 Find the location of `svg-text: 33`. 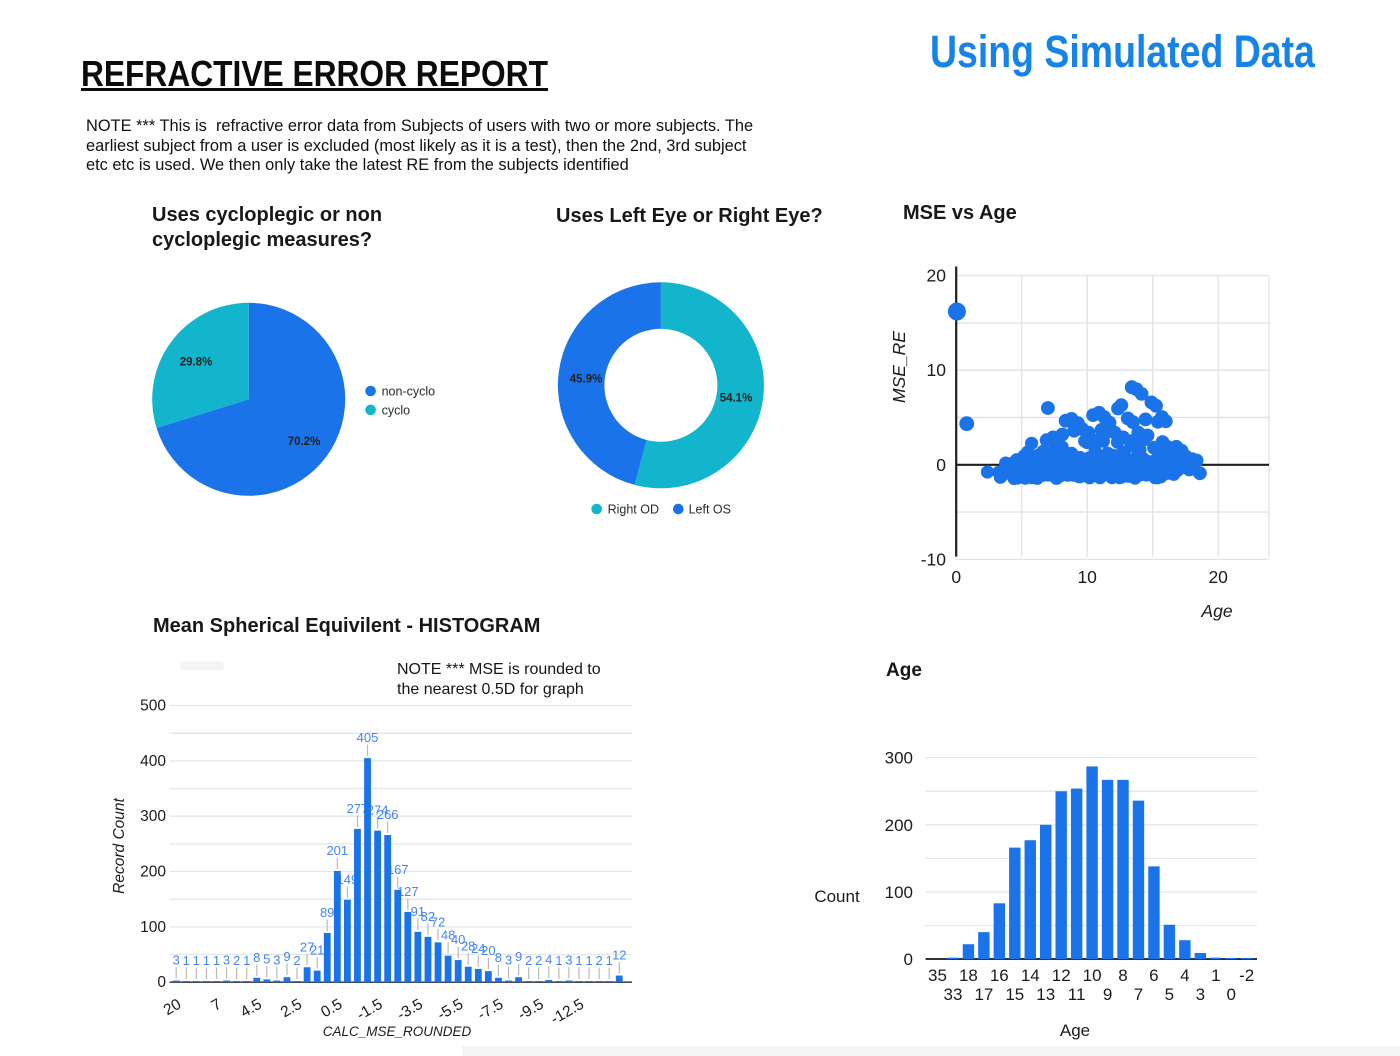

svg-text: 33 is located at coordinates (953, 994).